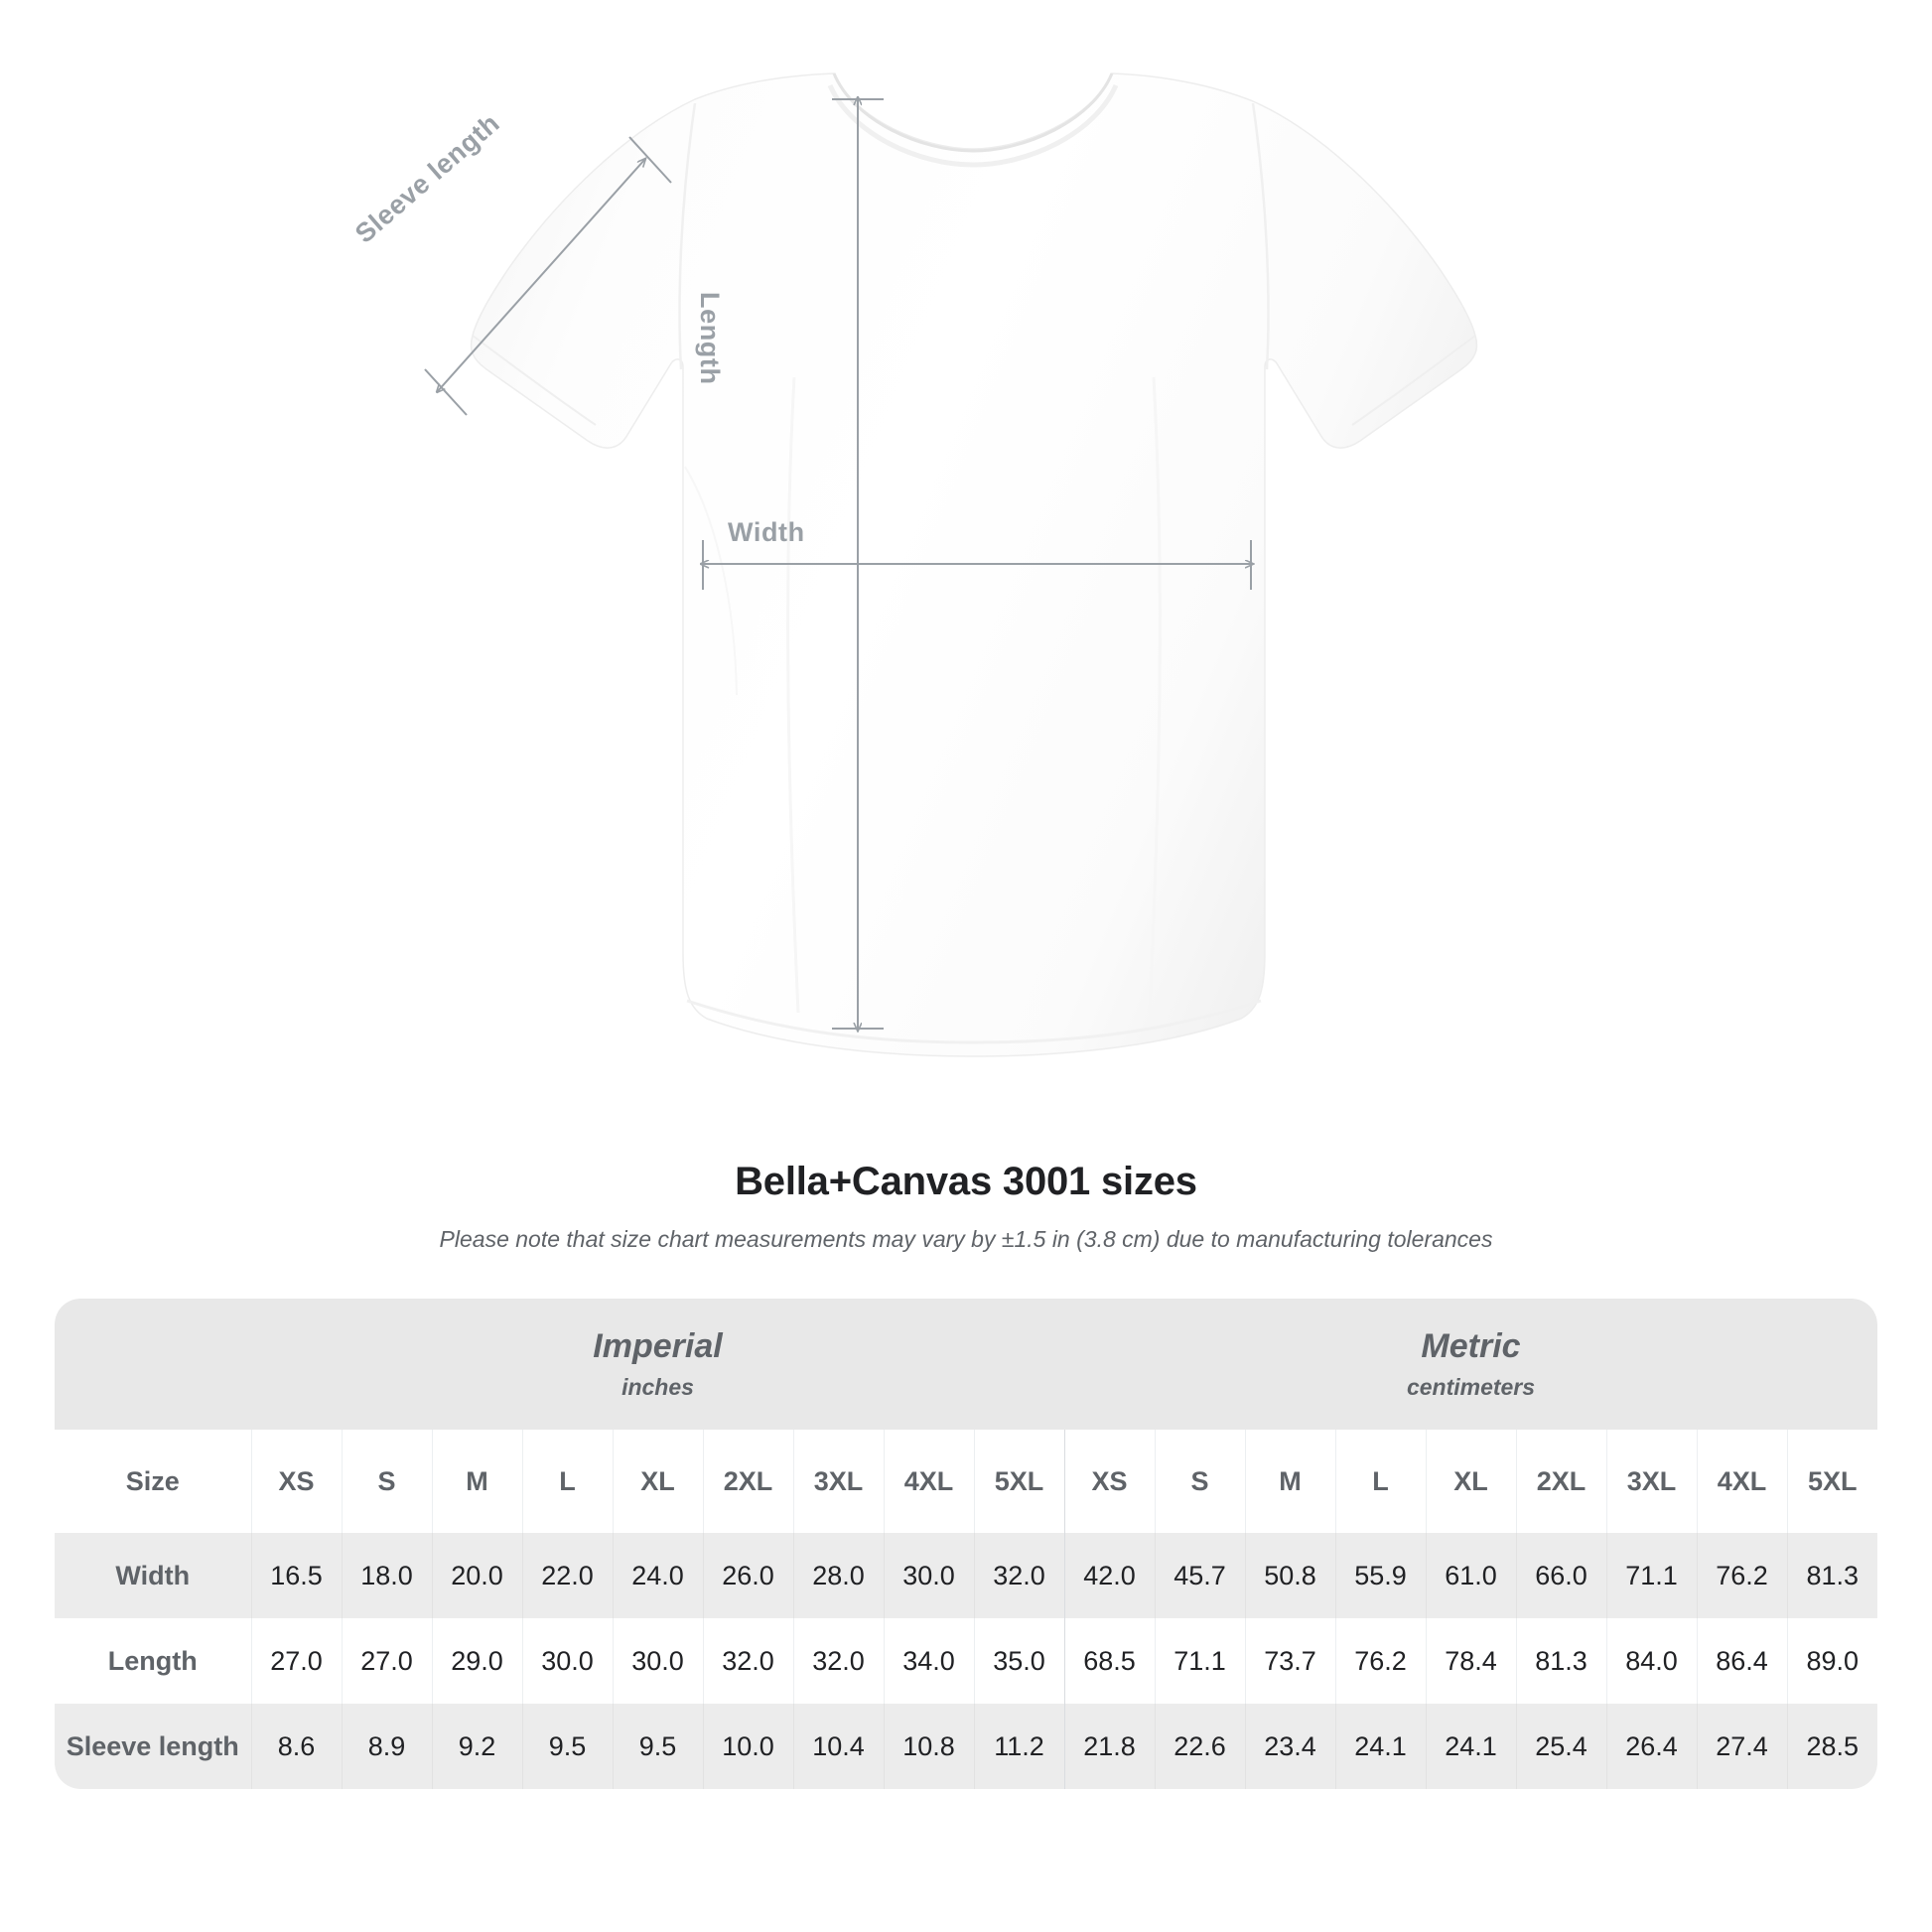  I want to click on size-row-label: Size, so click(153, 1481).